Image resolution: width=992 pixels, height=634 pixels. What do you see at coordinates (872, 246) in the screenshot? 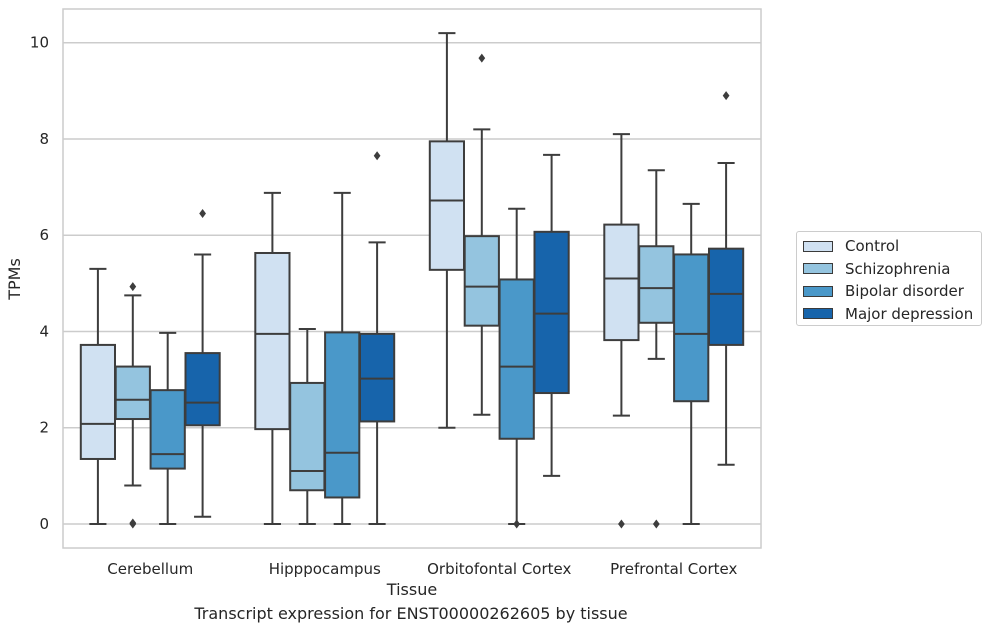
I see `legend-label-control: Control` at bounding box center [872, 246].